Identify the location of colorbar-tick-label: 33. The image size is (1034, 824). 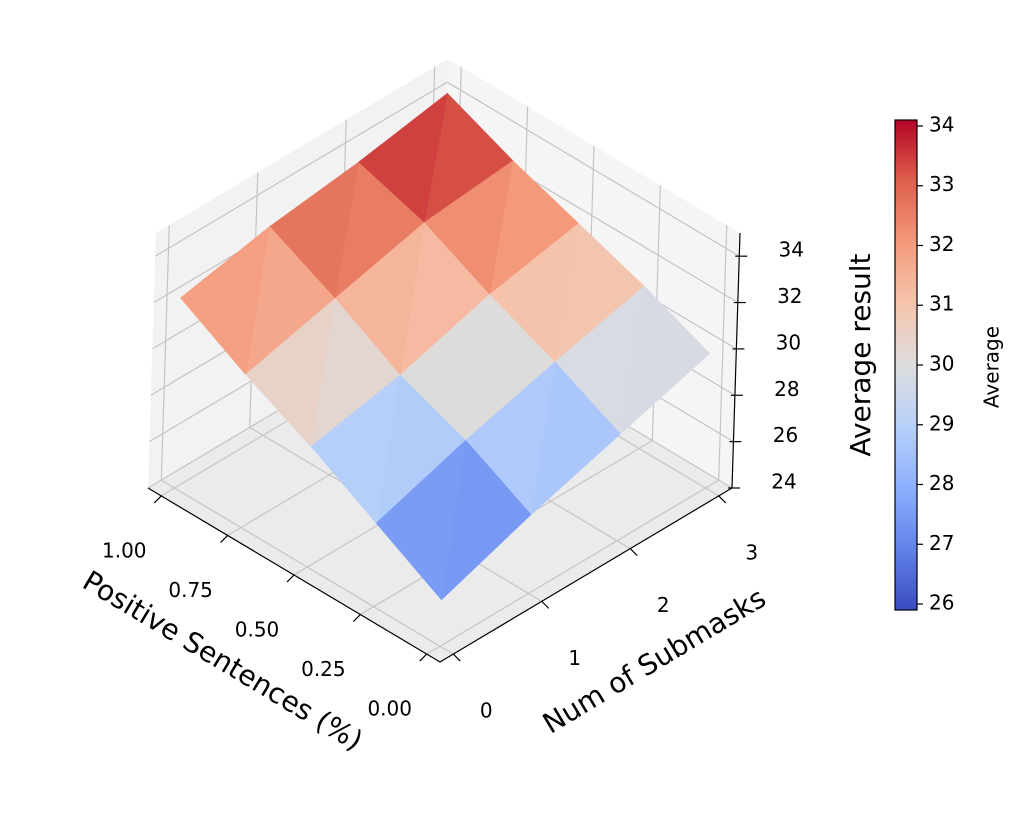
(941, 184).